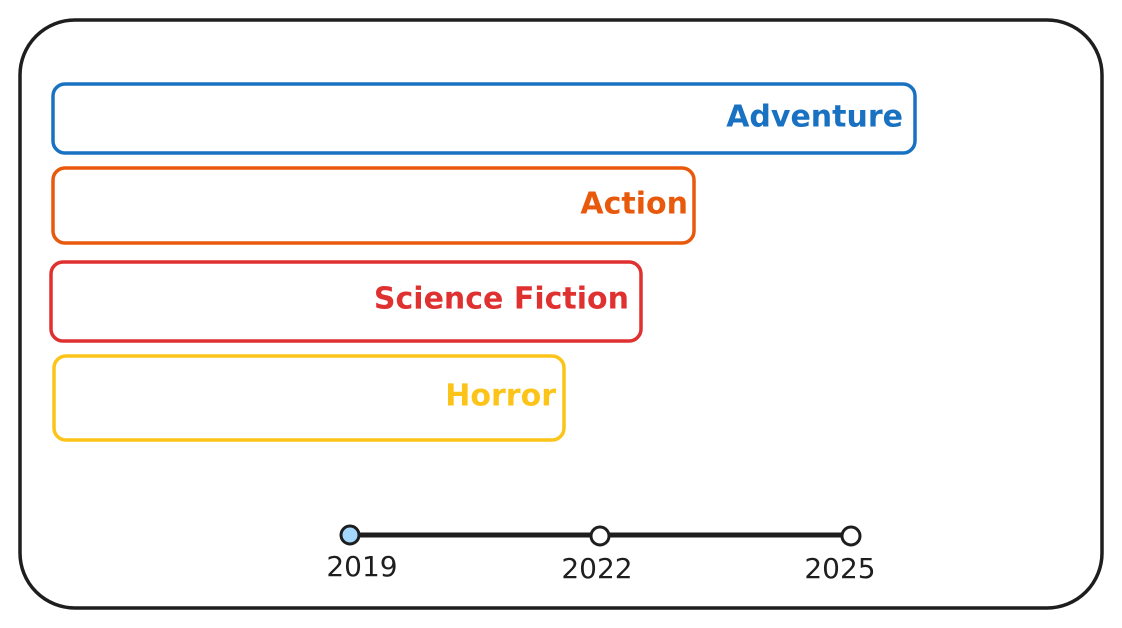 The width and height of the screenshot is (1122, 628). What do you see at coordinates (596, 568) in the screenshot?
I see `timeline-label: 2022` at bounding box center [596, 568].